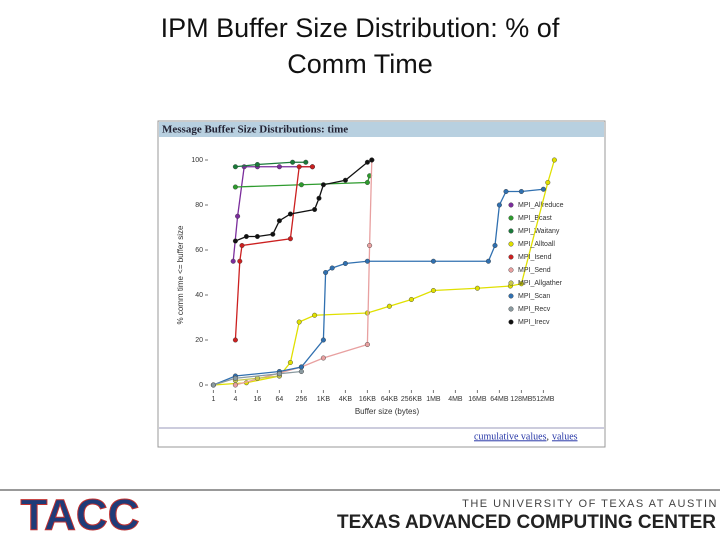 Image resolution: width=720 pixels, height=540 pixels. Describe the element at coordinates (541, 205) in the screenshot. I see `legend-label: MPI_Allreduce` at that location.